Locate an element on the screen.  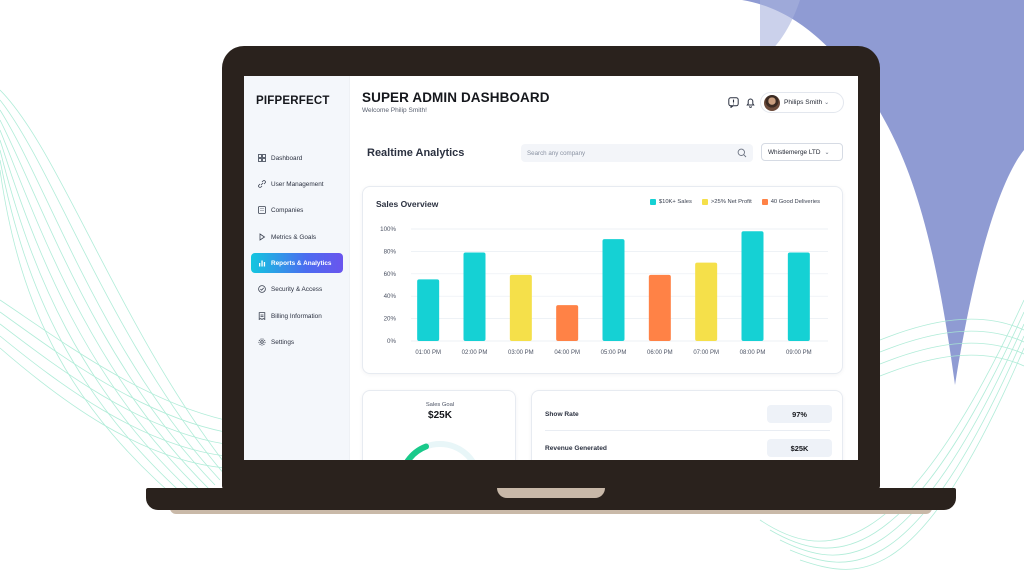
sales-goal-value: $25K is located at coordinates (440, 415).